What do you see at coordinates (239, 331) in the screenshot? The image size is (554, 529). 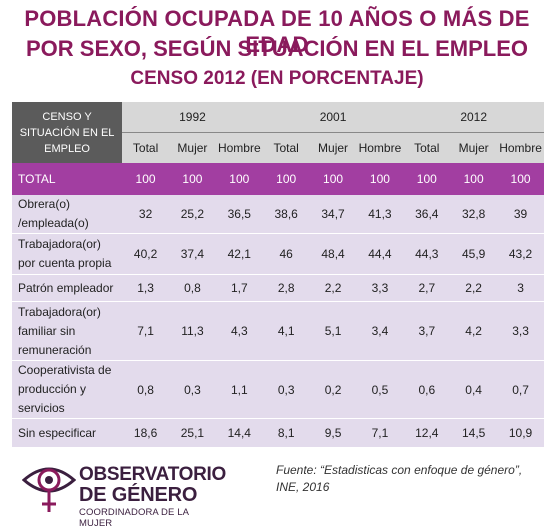 I see `table-cell: 4,3` at bounding box center [239, 331].